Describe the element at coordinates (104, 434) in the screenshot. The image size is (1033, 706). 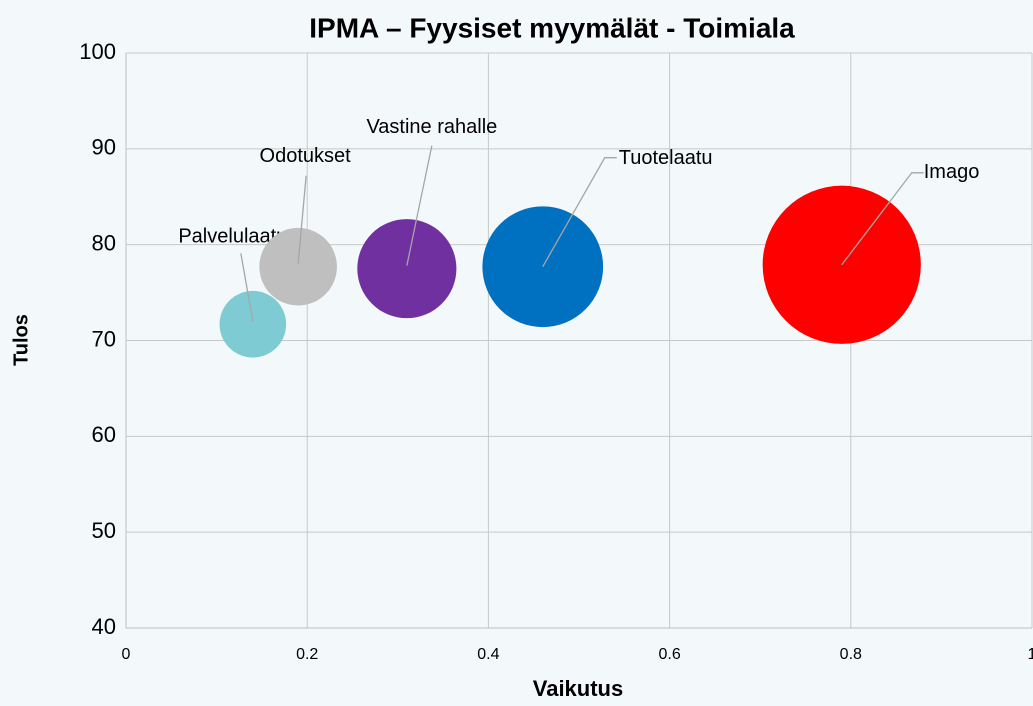
I see `y-tick-label: 60` at that location.